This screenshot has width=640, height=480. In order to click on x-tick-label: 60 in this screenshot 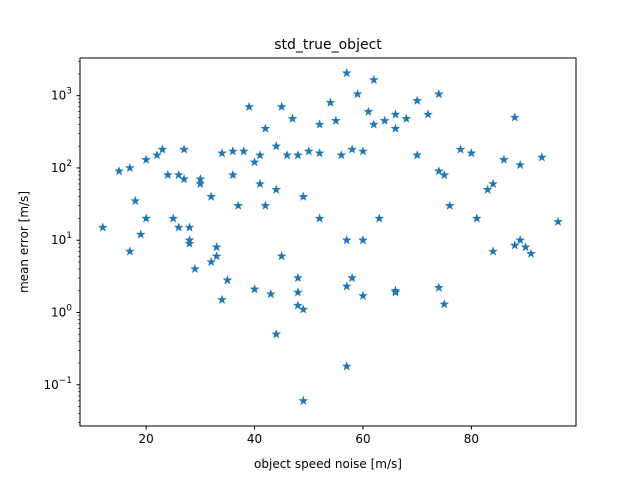, I will do `click(362, 439)`.